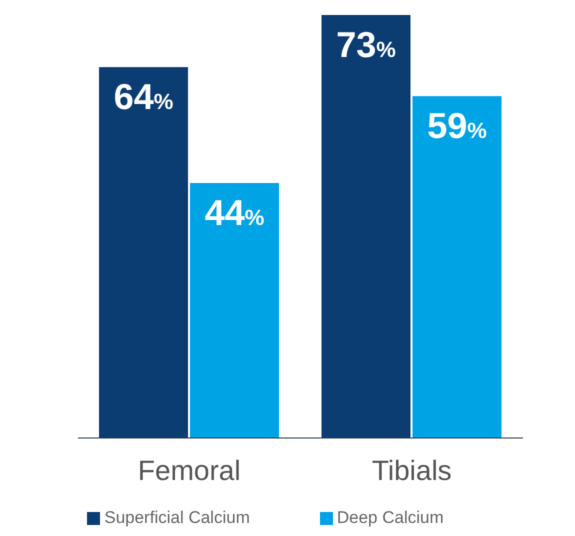 This screenshot has height=536, width=575. I want to click on data-label: 44%, so click(234, 213).